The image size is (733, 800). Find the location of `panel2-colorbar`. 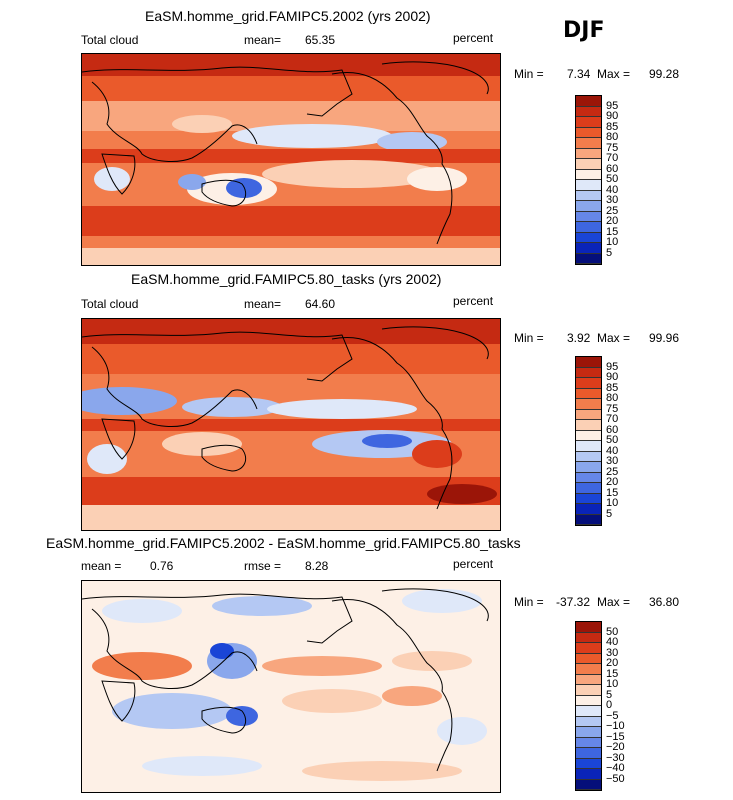

panel2-colorbar is located at coordinates (588, 441).